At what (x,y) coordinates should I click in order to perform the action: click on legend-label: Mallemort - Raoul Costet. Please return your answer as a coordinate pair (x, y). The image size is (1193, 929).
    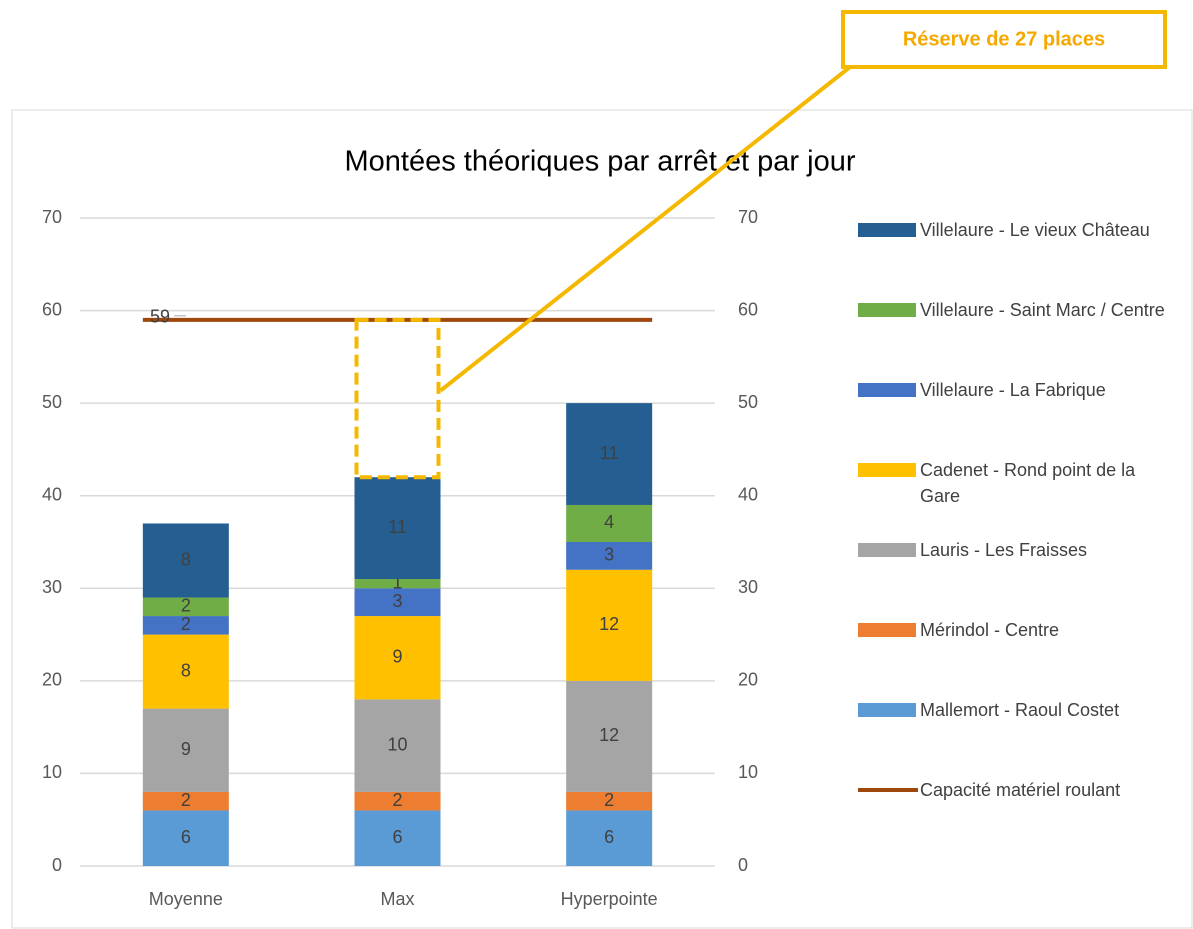
    Looking at the image, I should click on (1020, 710).